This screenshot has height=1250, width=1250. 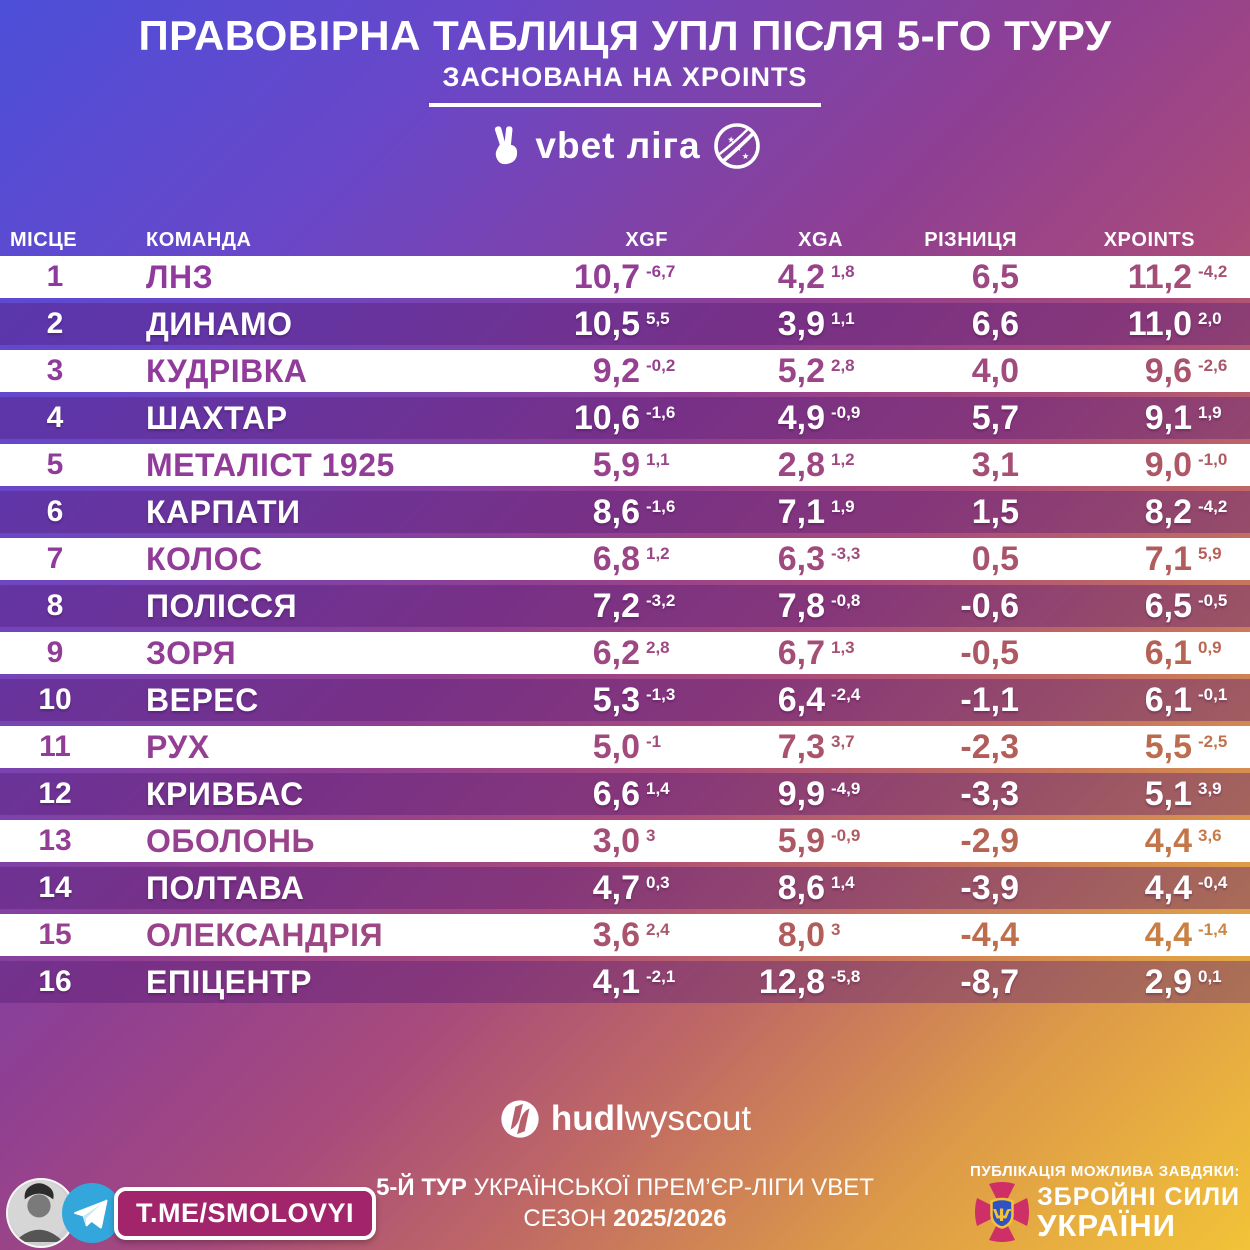 What do you see at coordinates (1112, 277) in the screenshot?
I see `row-xpoints-value: 11,2` at bounding box center [1112, 277].